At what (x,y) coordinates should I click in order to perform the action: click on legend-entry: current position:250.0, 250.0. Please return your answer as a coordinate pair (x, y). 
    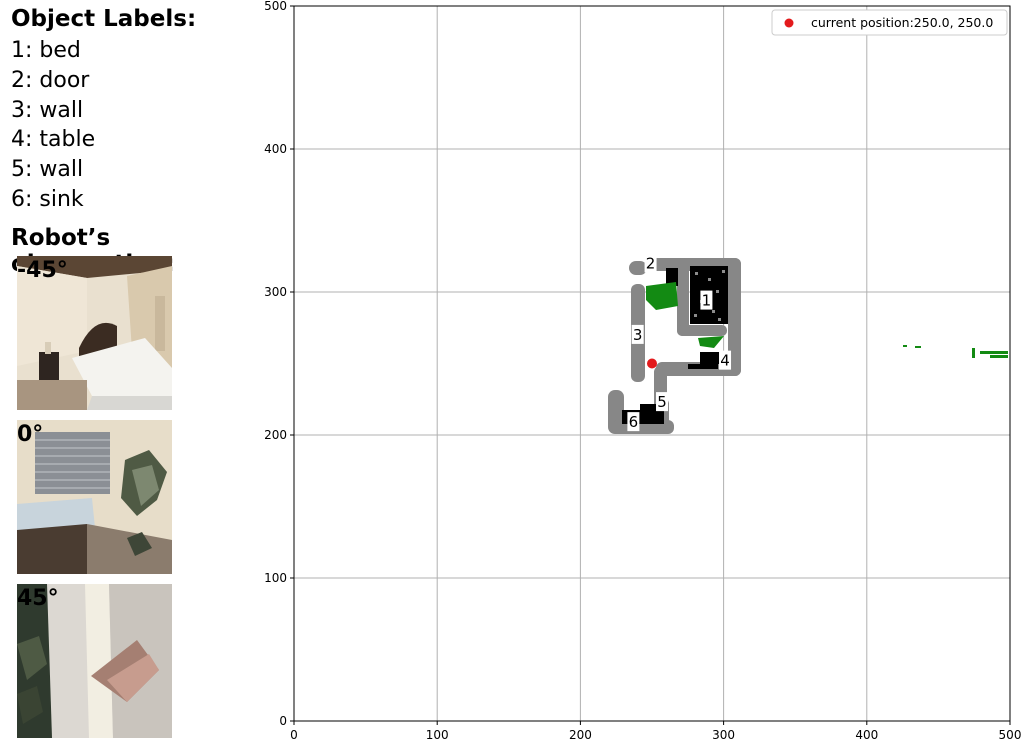
    Looking at the image, I should click on (902, 22).